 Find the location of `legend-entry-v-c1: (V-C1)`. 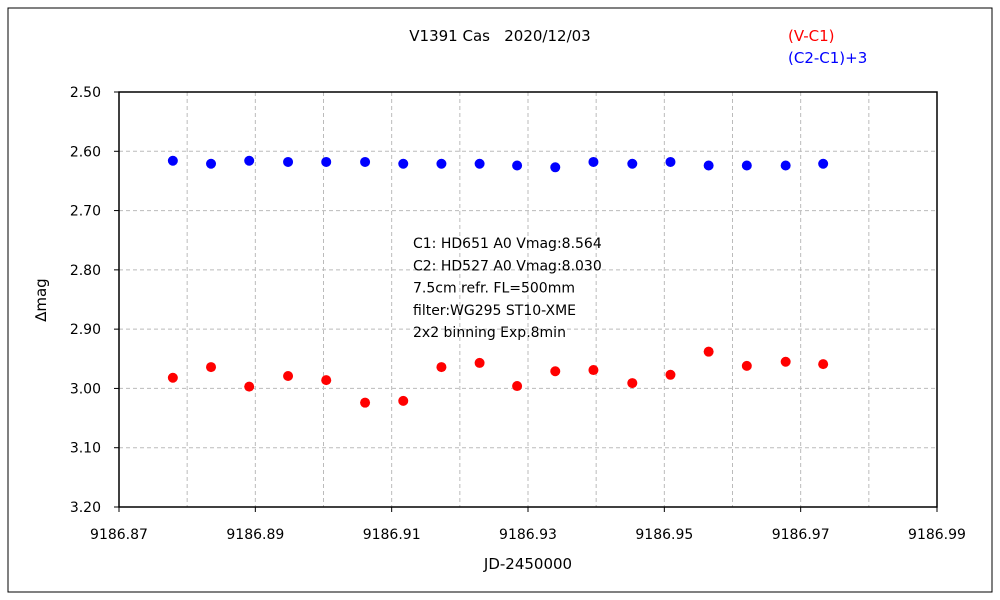

legend-entry-v-c1: (V-C1) is located at coordinates (811, 36).